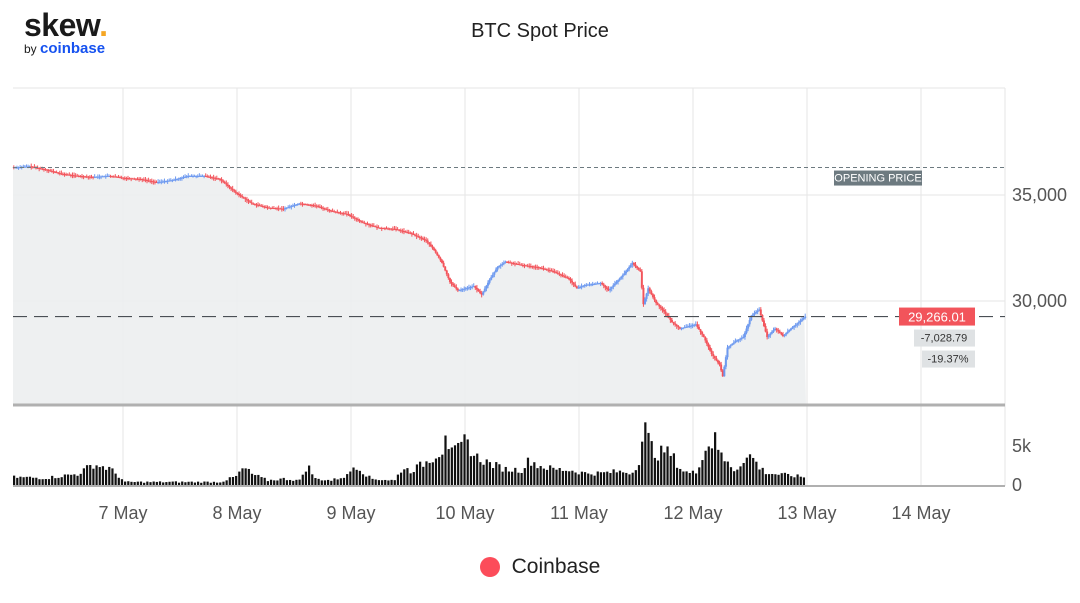 The height and width of the screenshot is (603, 1080). Describe the element at coordinates (948, 360) in the screenshot. I see `change-pct-label: -19.37%` at that location.